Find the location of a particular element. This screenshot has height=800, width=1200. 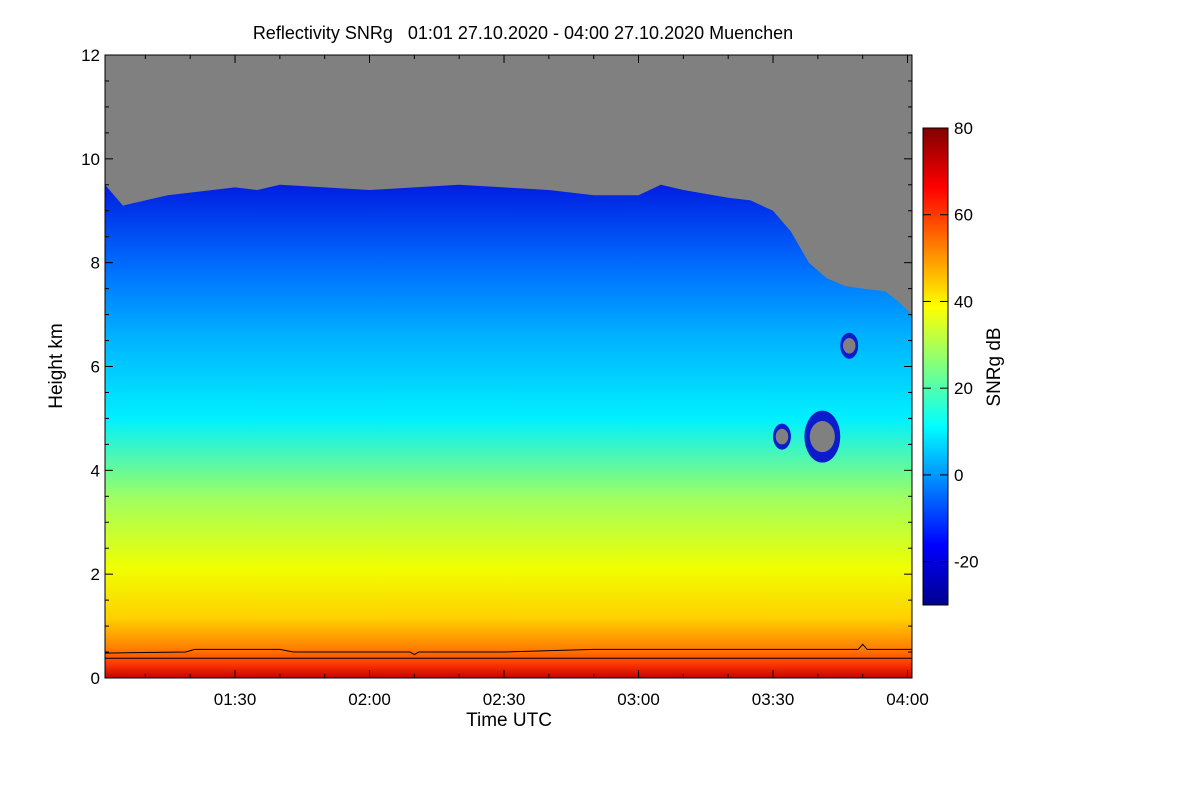

colorbar-tick-label: 60 is located at coordinates (963, 215).